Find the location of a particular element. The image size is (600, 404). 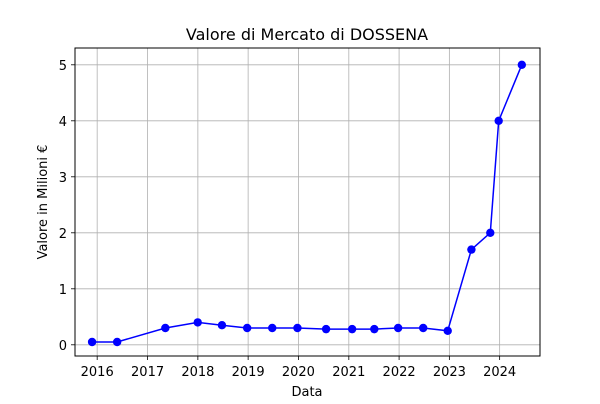

x-tick-label: 2019 is located at coordinates (248, 372).